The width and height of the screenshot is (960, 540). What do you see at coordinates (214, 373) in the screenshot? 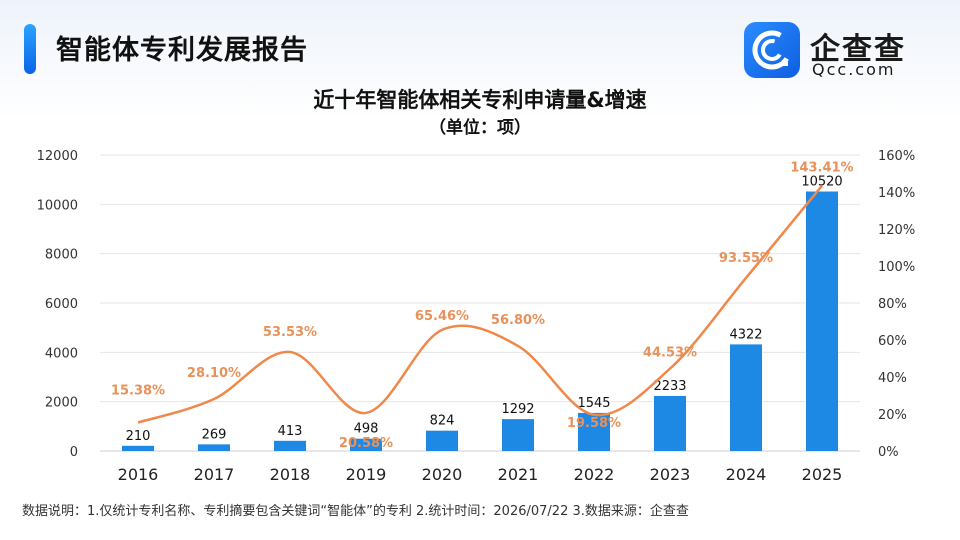
I see `growth-rate-label: 28.10%` at bounding box center [214, 373].